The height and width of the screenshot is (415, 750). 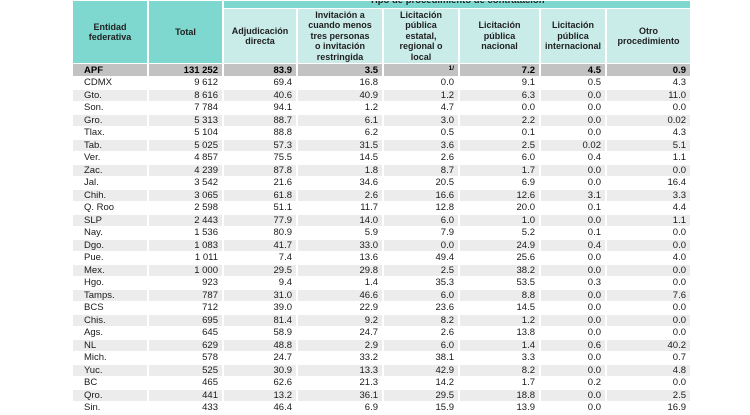 What do you see at coordinates (260, 320) in the screenshot?
I see `value-cell: 81.4` at bounding box center [260, 320].